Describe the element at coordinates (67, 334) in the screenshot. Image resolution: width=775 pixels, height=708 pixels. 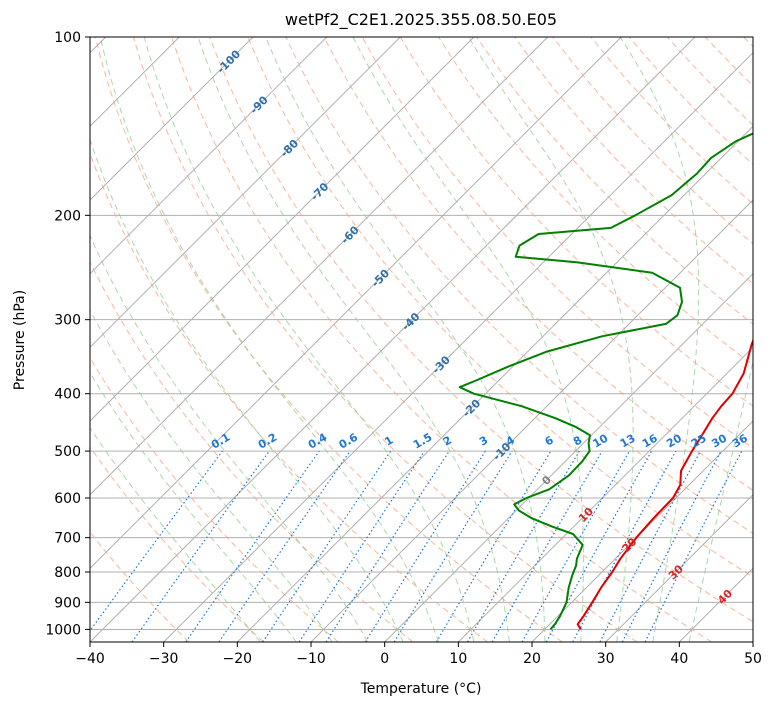
I see `y-axis: 100 200 300 400 500 600 700 800 900 1000` at that location.